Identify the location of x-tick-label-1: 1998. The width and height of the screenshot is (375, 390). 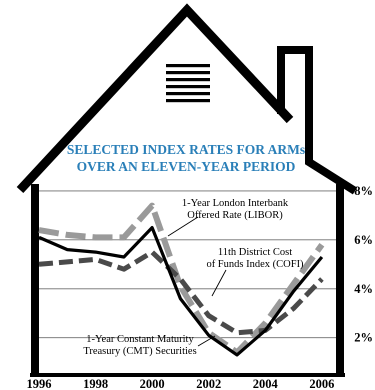
(95, 383).